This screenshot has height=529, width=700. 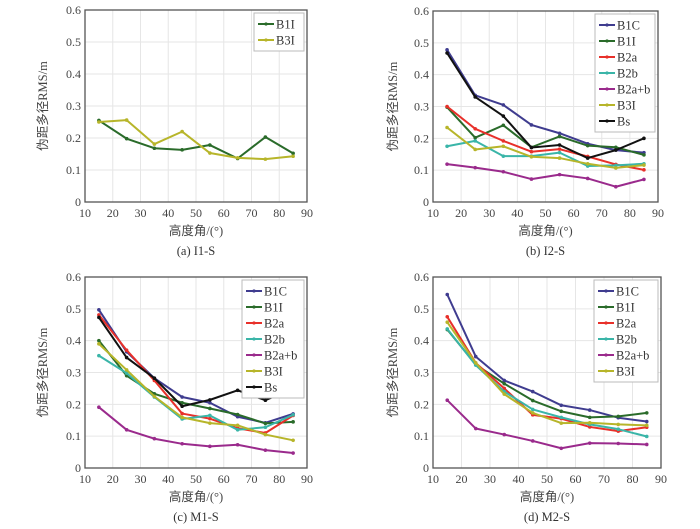 I want to click on chart-caption: (c) M1-S, so click(x=196, y=517).